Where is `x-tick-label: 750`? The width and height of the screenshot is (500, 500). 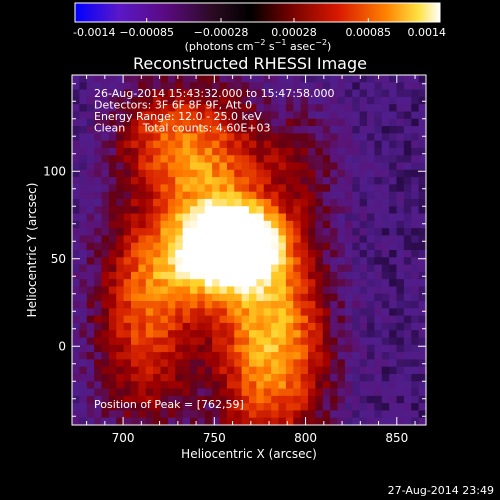
x-tick-label: 750 is located at coordinates (214, 438).